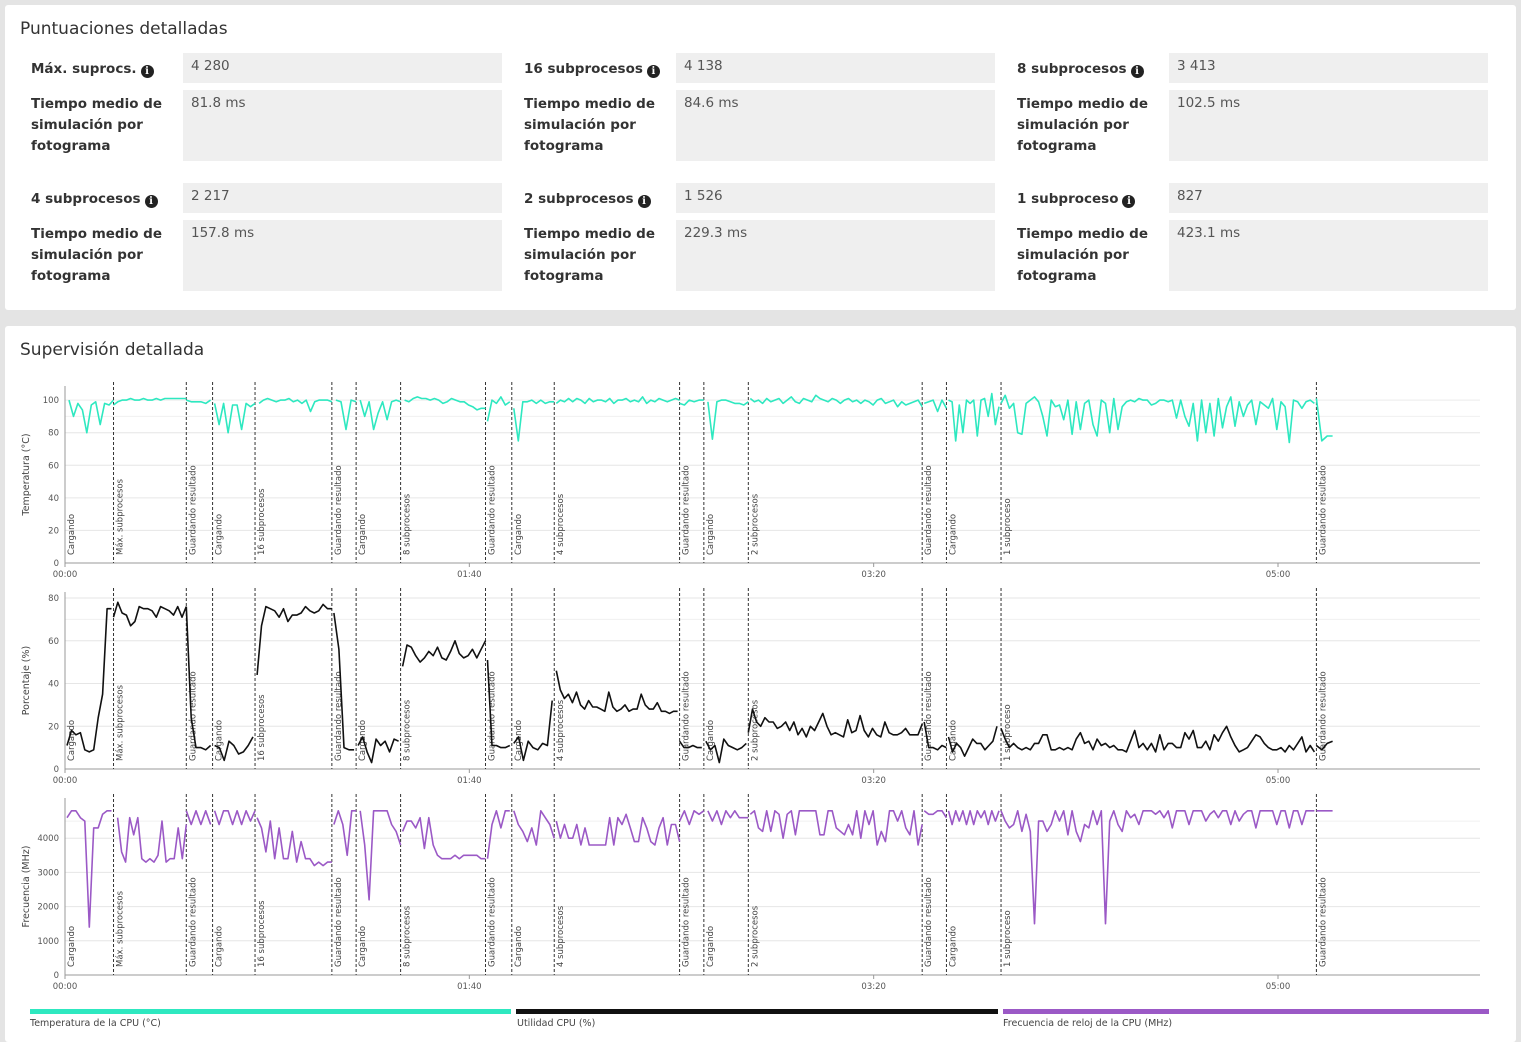  Describe the element at coordinates (86, 199) in the screenshot. I see `score-label-text: 4 subprocesos` at that location.